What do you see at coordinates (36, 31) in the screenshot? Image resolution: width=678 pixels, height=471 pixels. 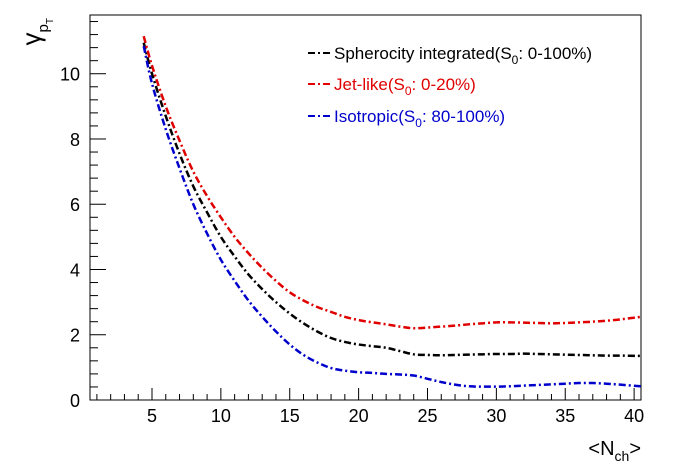 I see `y-axis-title: γpT` at bounding box center [36, 31].